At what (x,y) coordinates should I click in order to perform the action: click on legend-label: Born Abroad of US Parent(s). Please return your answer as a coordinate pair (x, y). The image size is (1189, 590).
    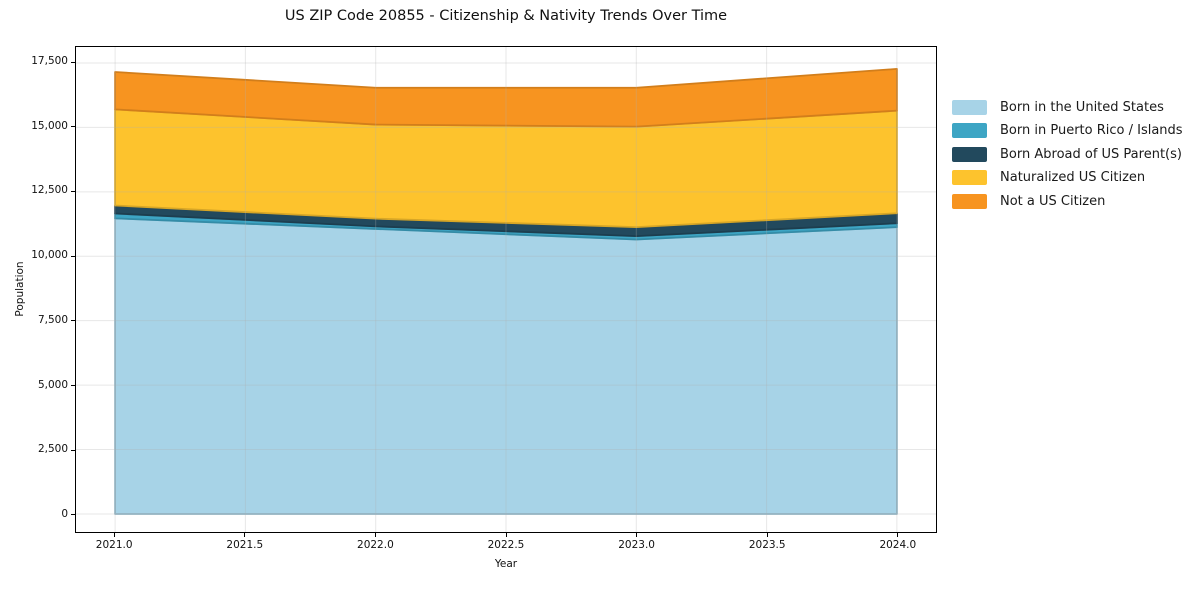
    Looking at the image, I should click on (1091, 154).